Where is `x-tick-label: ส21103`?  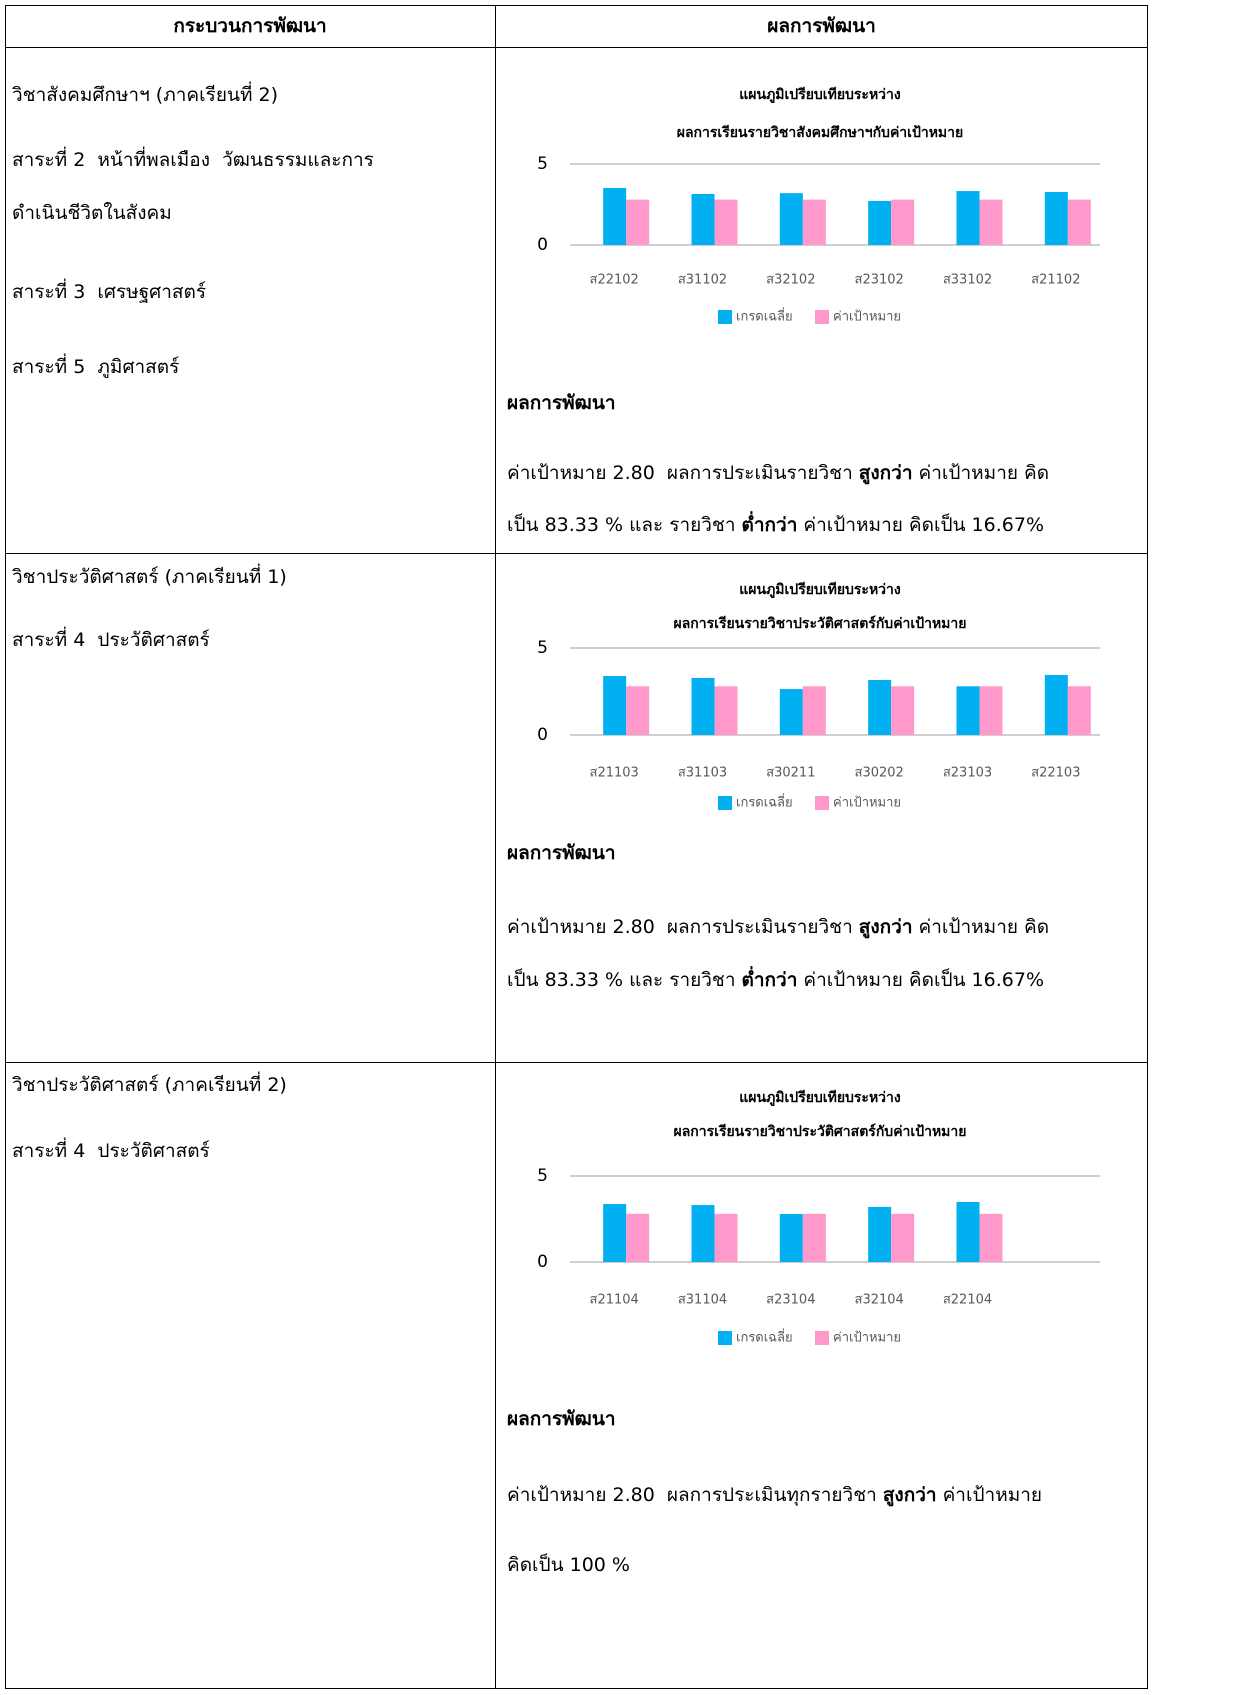 x-tick-label: ส21103 is located at coordinates (614, 773).